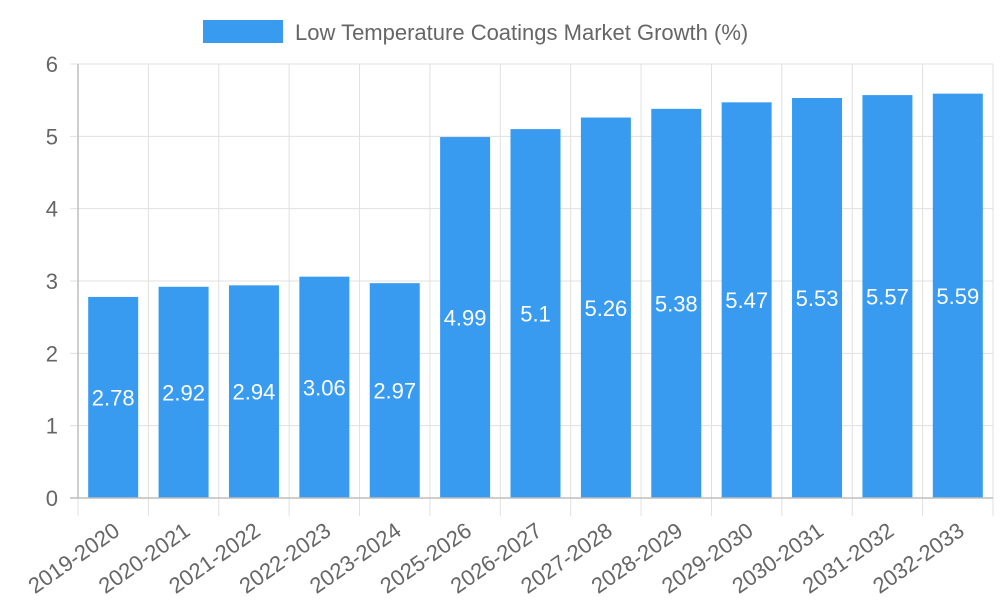 The image size is (1000, 600). What do you see at coordinates (52, 426) in the screenshot?
I see `y-tick-label: 1` at bounding box center [52, 426].